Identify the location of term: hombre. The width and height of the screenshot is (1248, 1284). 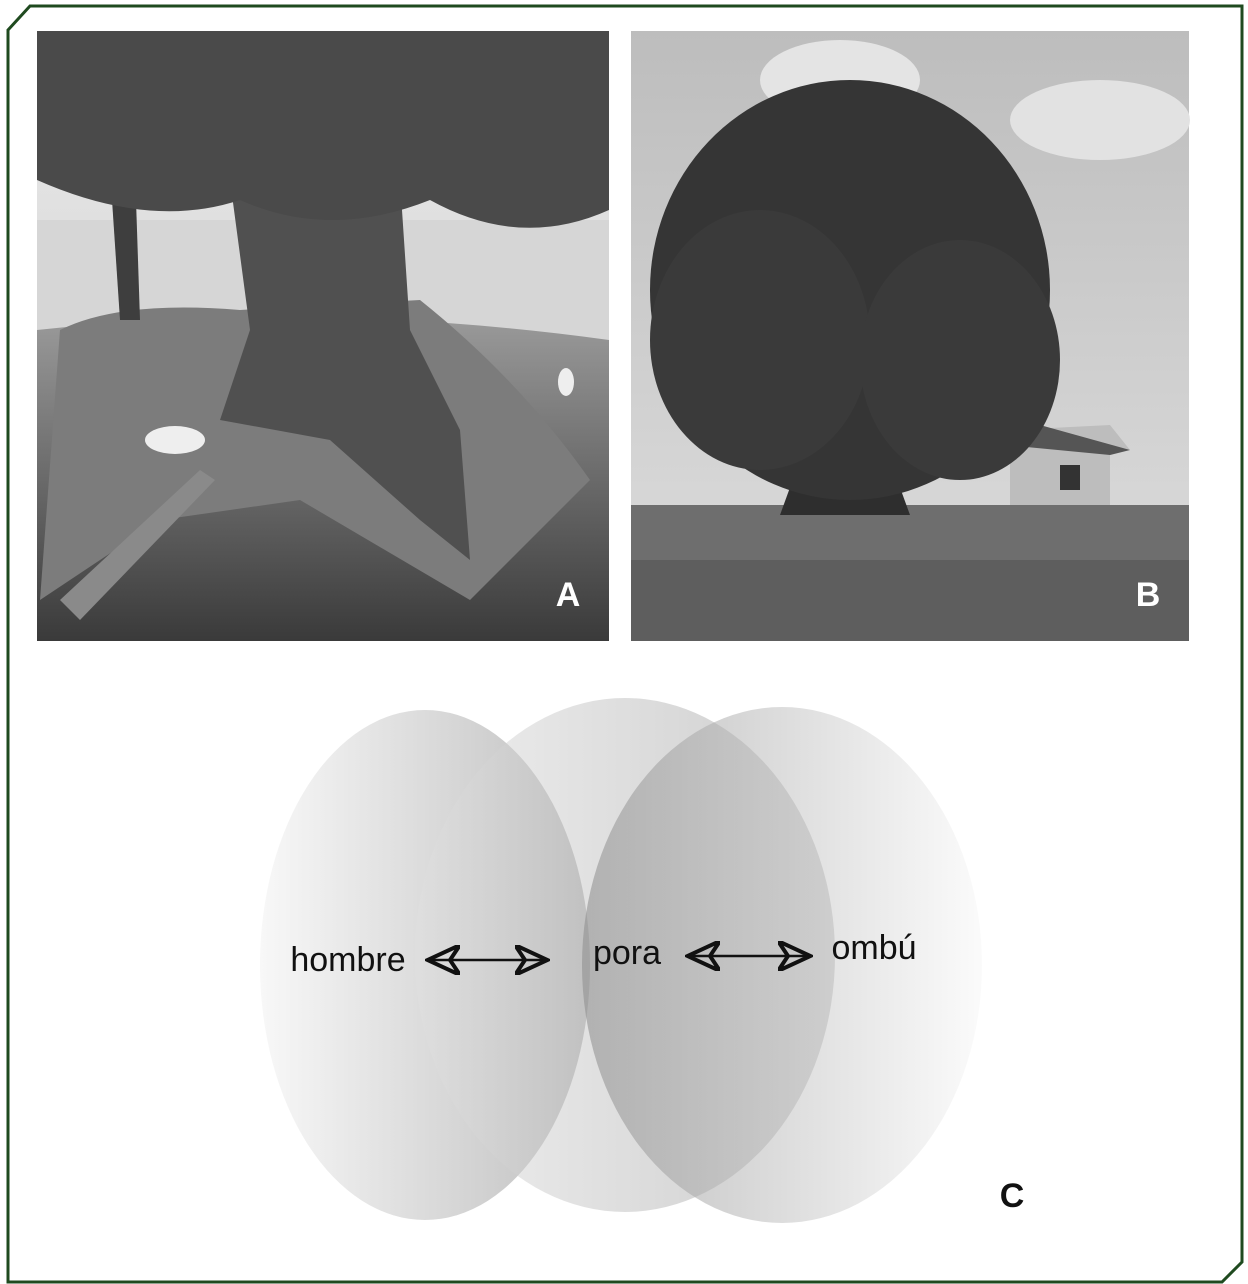
(347, 960).